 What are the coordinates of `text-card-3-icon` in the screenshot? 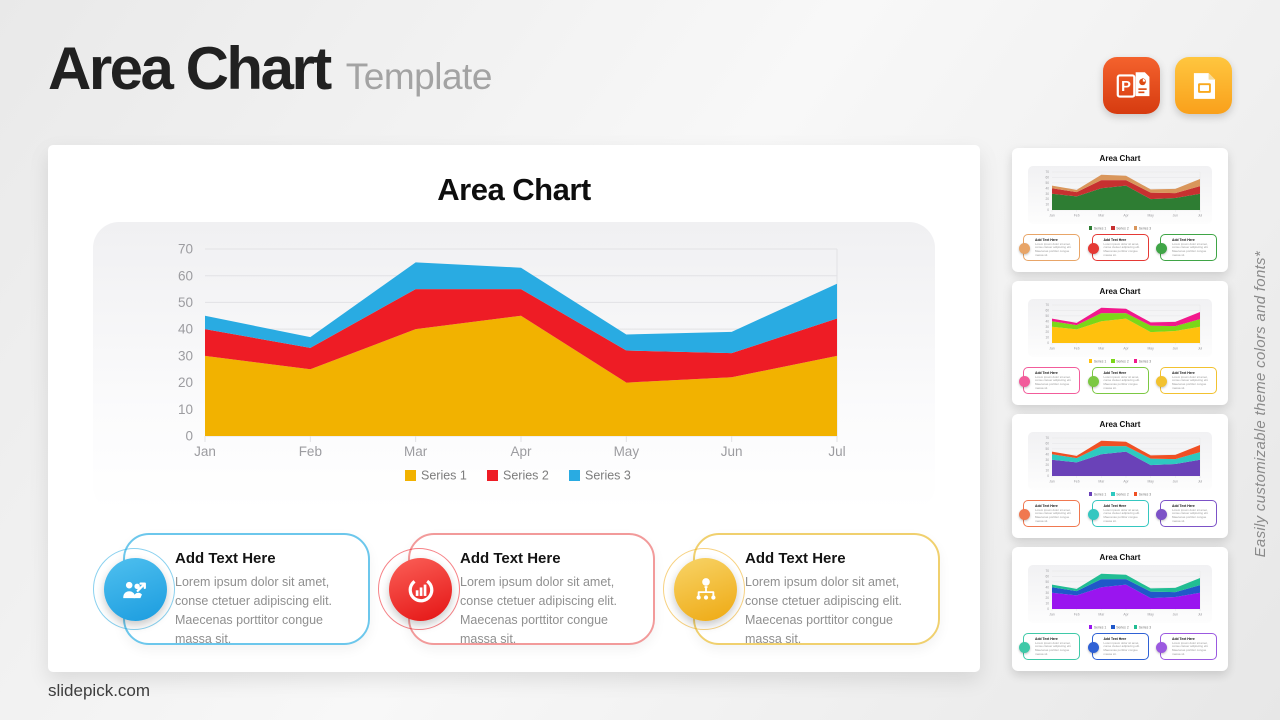 It's located at (705, 590).